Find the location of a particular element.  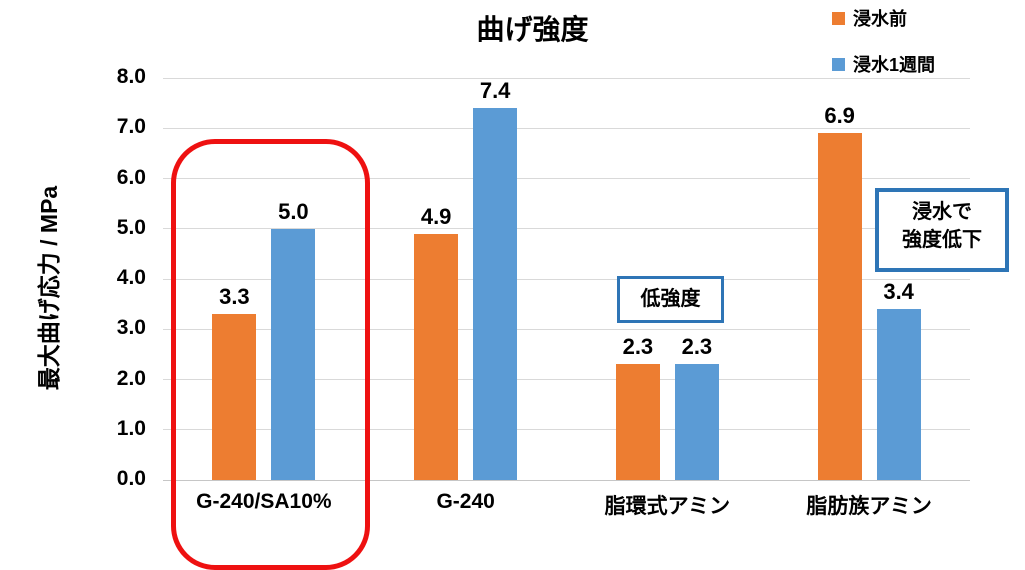

category-label: G-240 is located at coordinates (465, 501).